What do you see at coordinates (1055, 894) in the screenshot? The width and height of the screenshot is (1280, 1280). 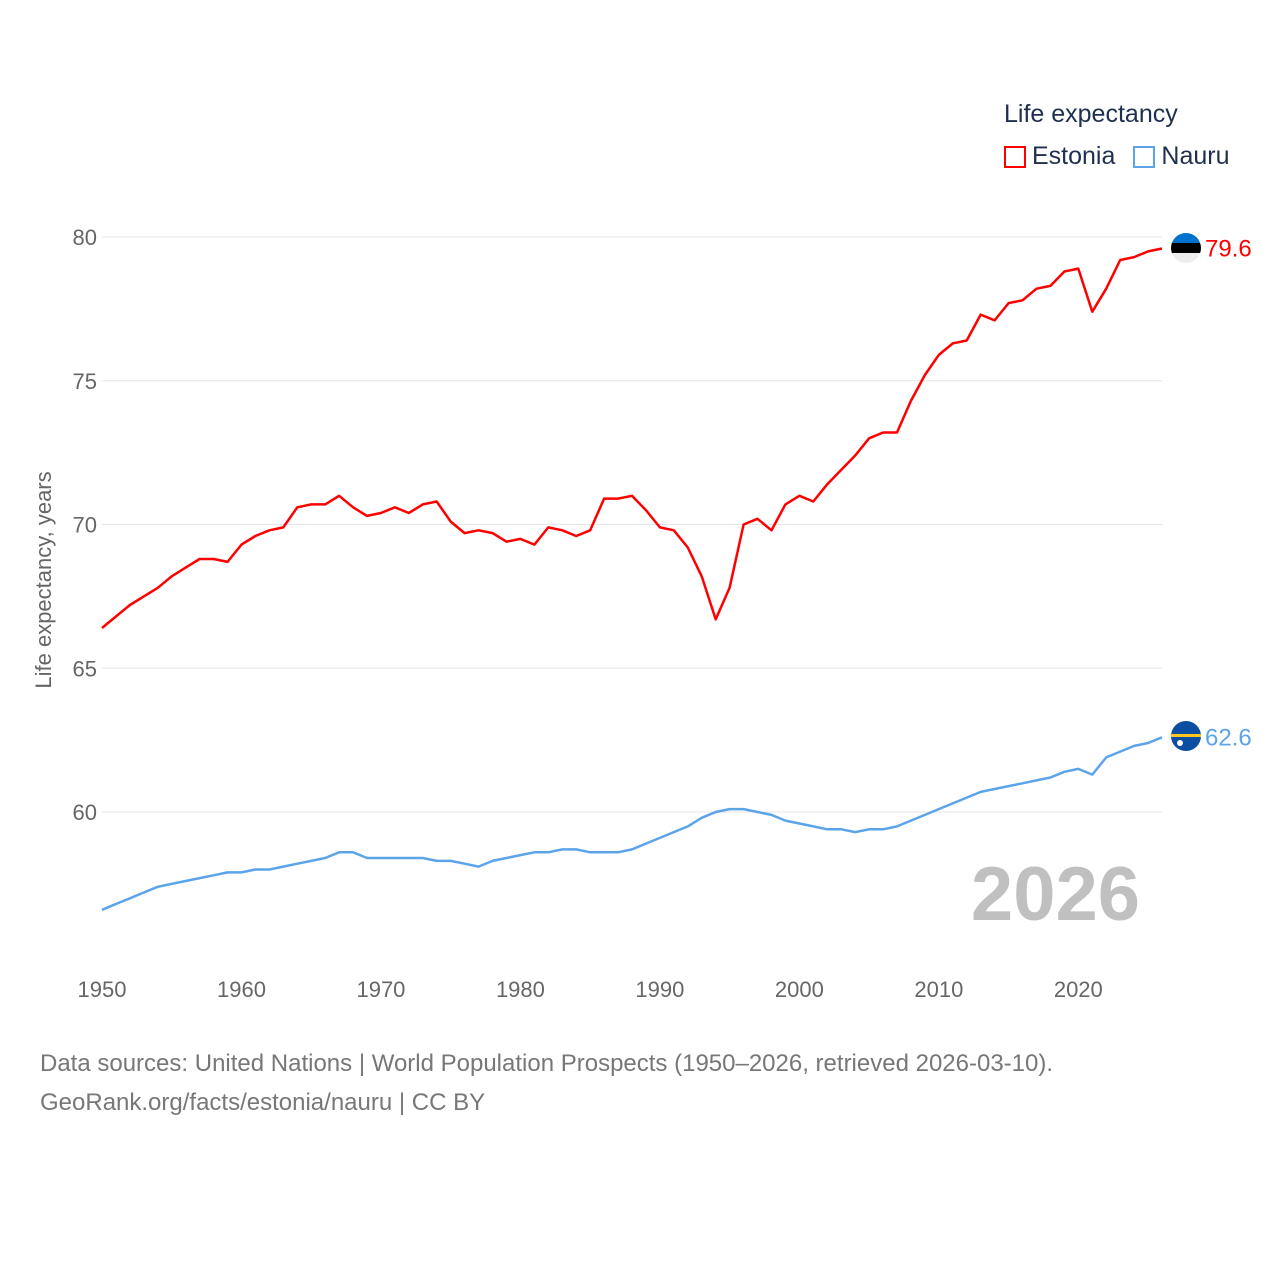 I see `watermark-year: 2026` at bounding box center [1055, 894].